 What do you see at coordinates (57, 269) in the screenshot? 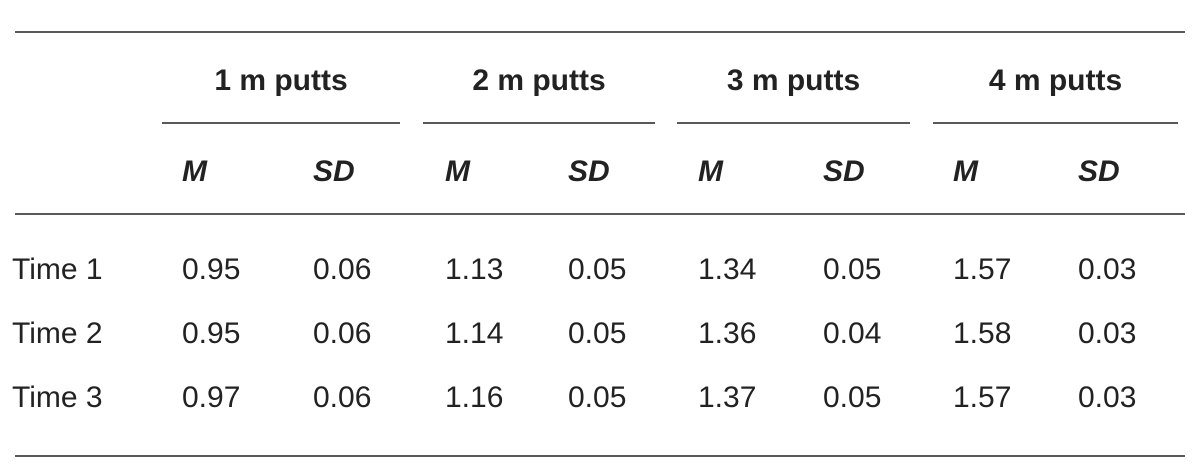
I see `row-label: Time 1` at bounding box center [57, 269].